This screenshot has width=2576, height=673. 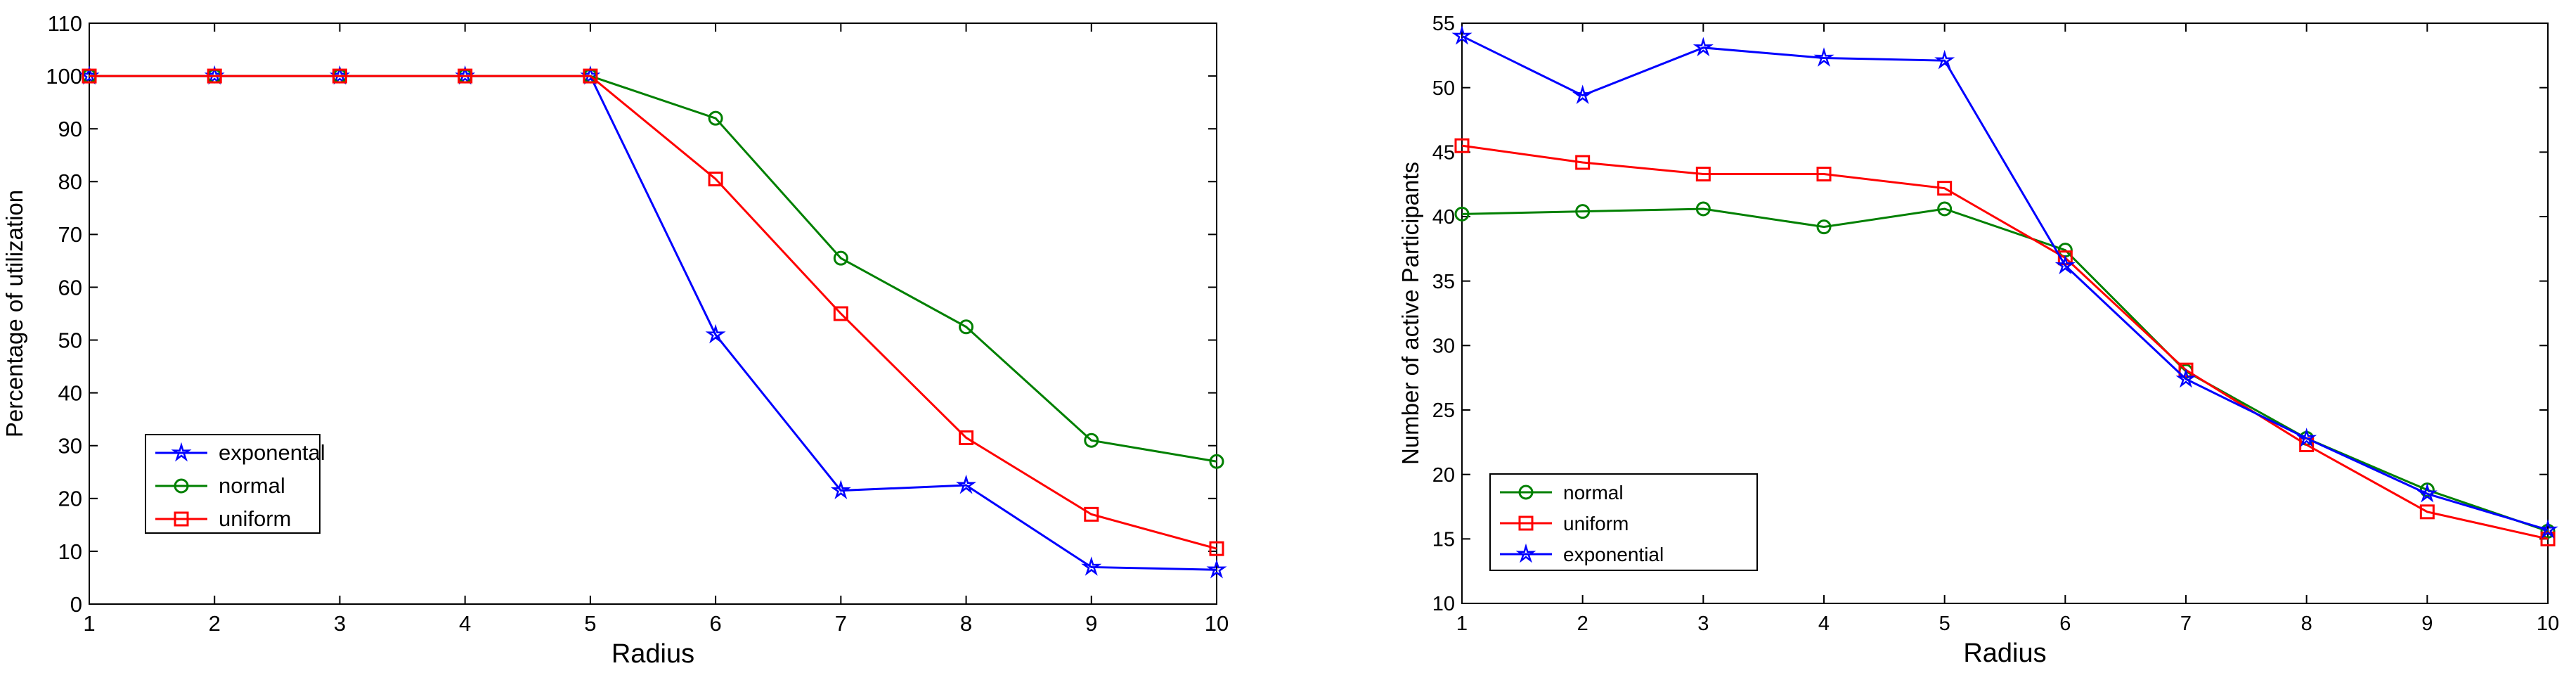 What do you see at coordinates (64, 76) in the screenshot?
I see `y-tick-label: 100` at bounding box center [64, 76].